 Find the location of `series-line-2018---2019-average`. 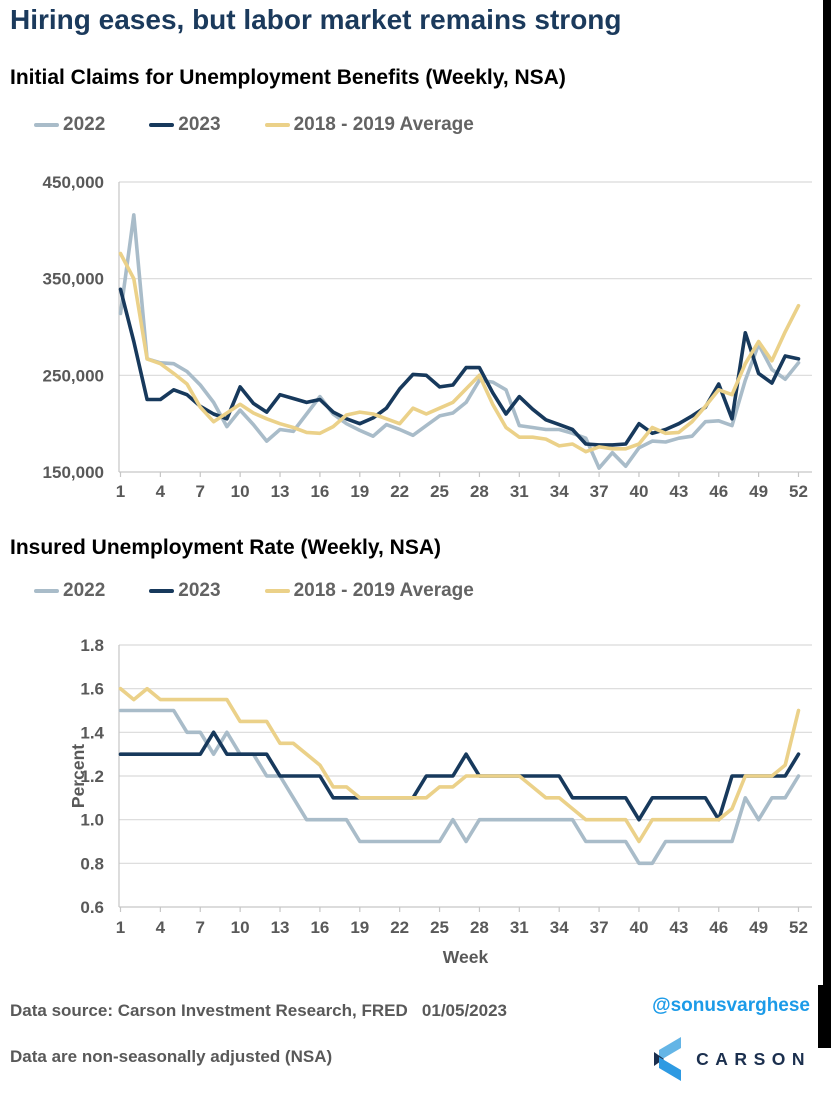

series-line-2018---2019-average is located at coordinates (459, 765).